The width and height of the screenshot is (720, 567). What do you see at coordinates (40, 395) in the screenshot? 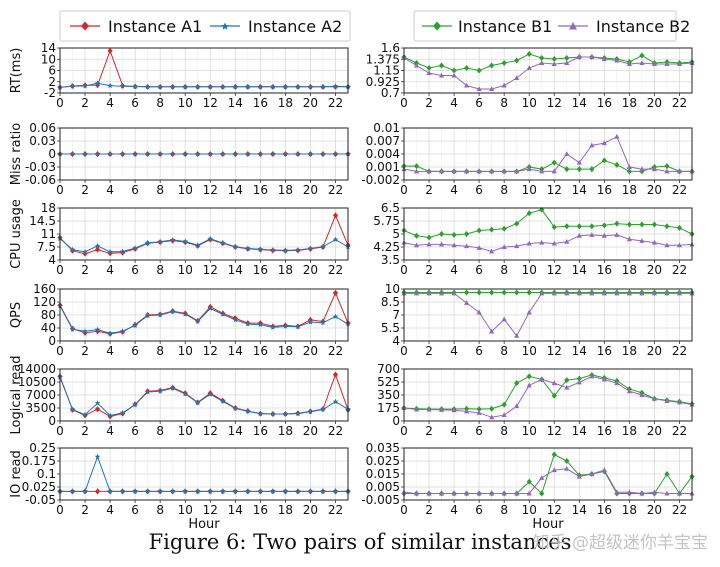
I see `y-tick-label: 7000` at bounding box center [40, 395].